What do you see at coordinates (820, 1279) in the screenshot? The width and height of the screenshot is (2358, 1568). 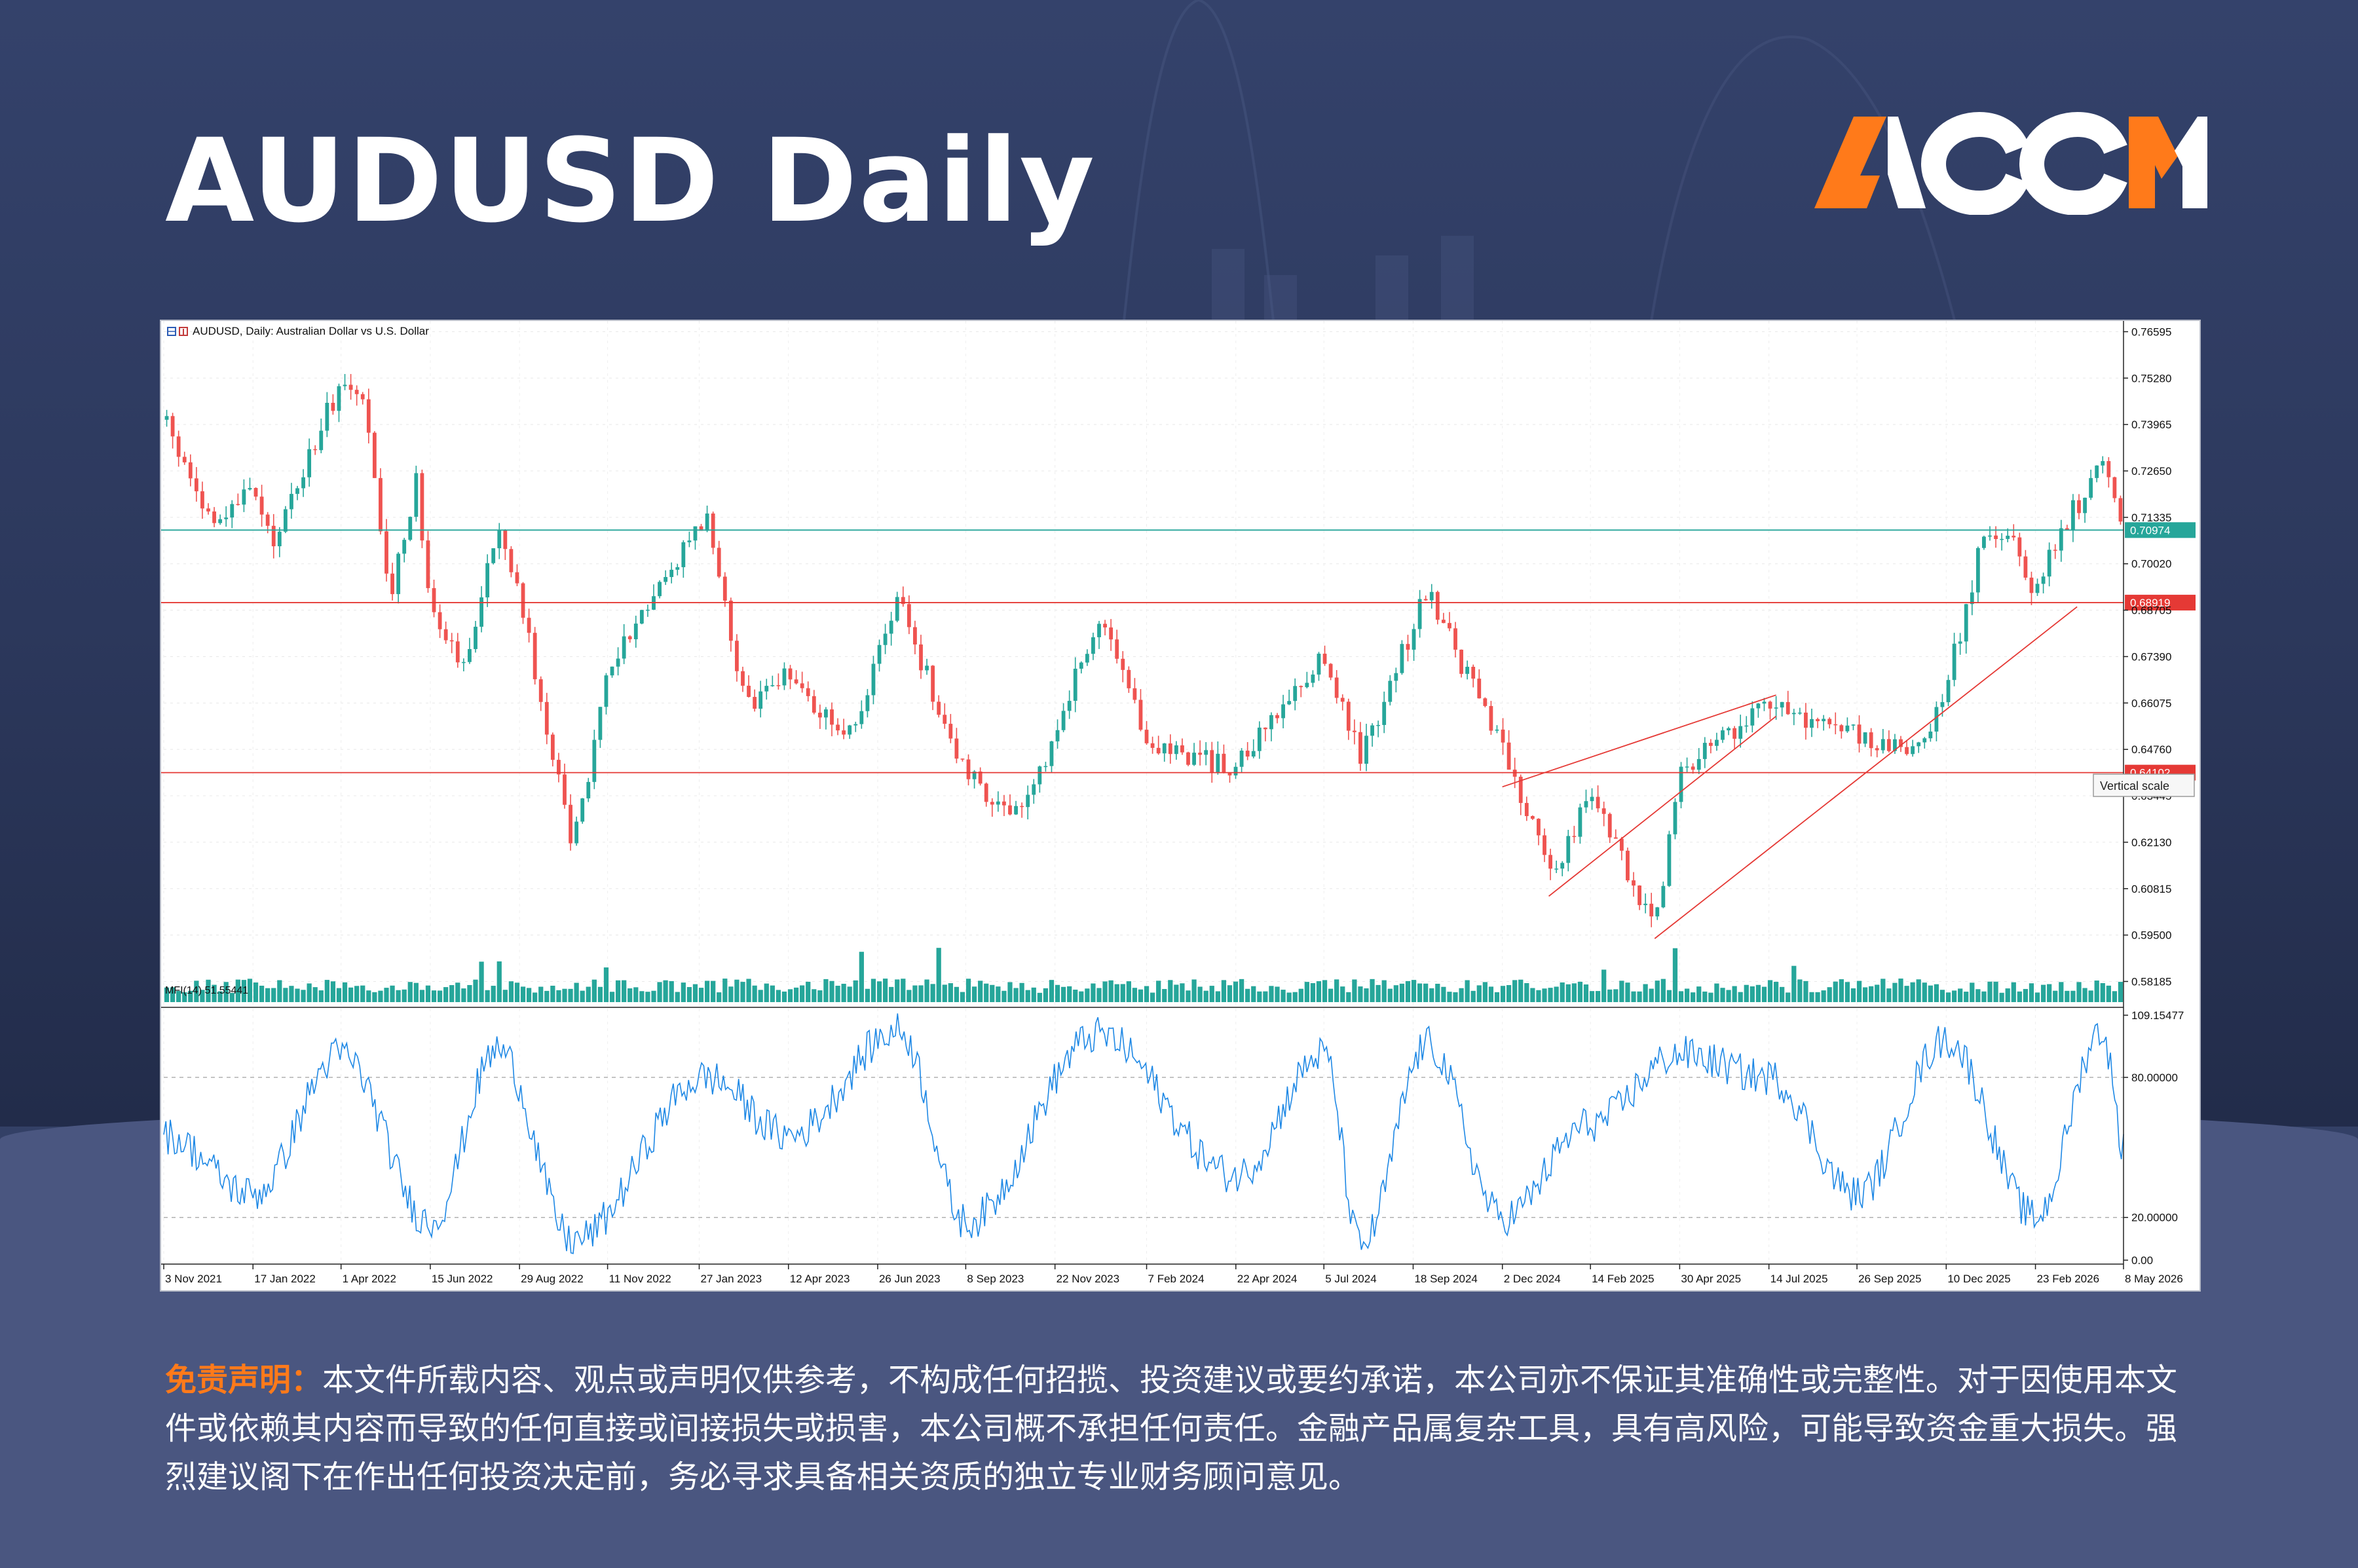 I see `time-tick-label: 12 Apr 2023` at bounding box center [820, 1279].